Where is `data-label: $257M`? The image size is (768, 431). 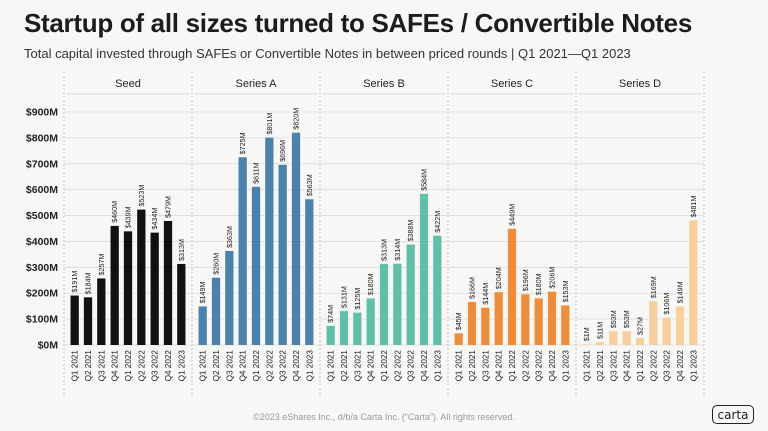
data-label: $257M is located at coordinates (101, 264).